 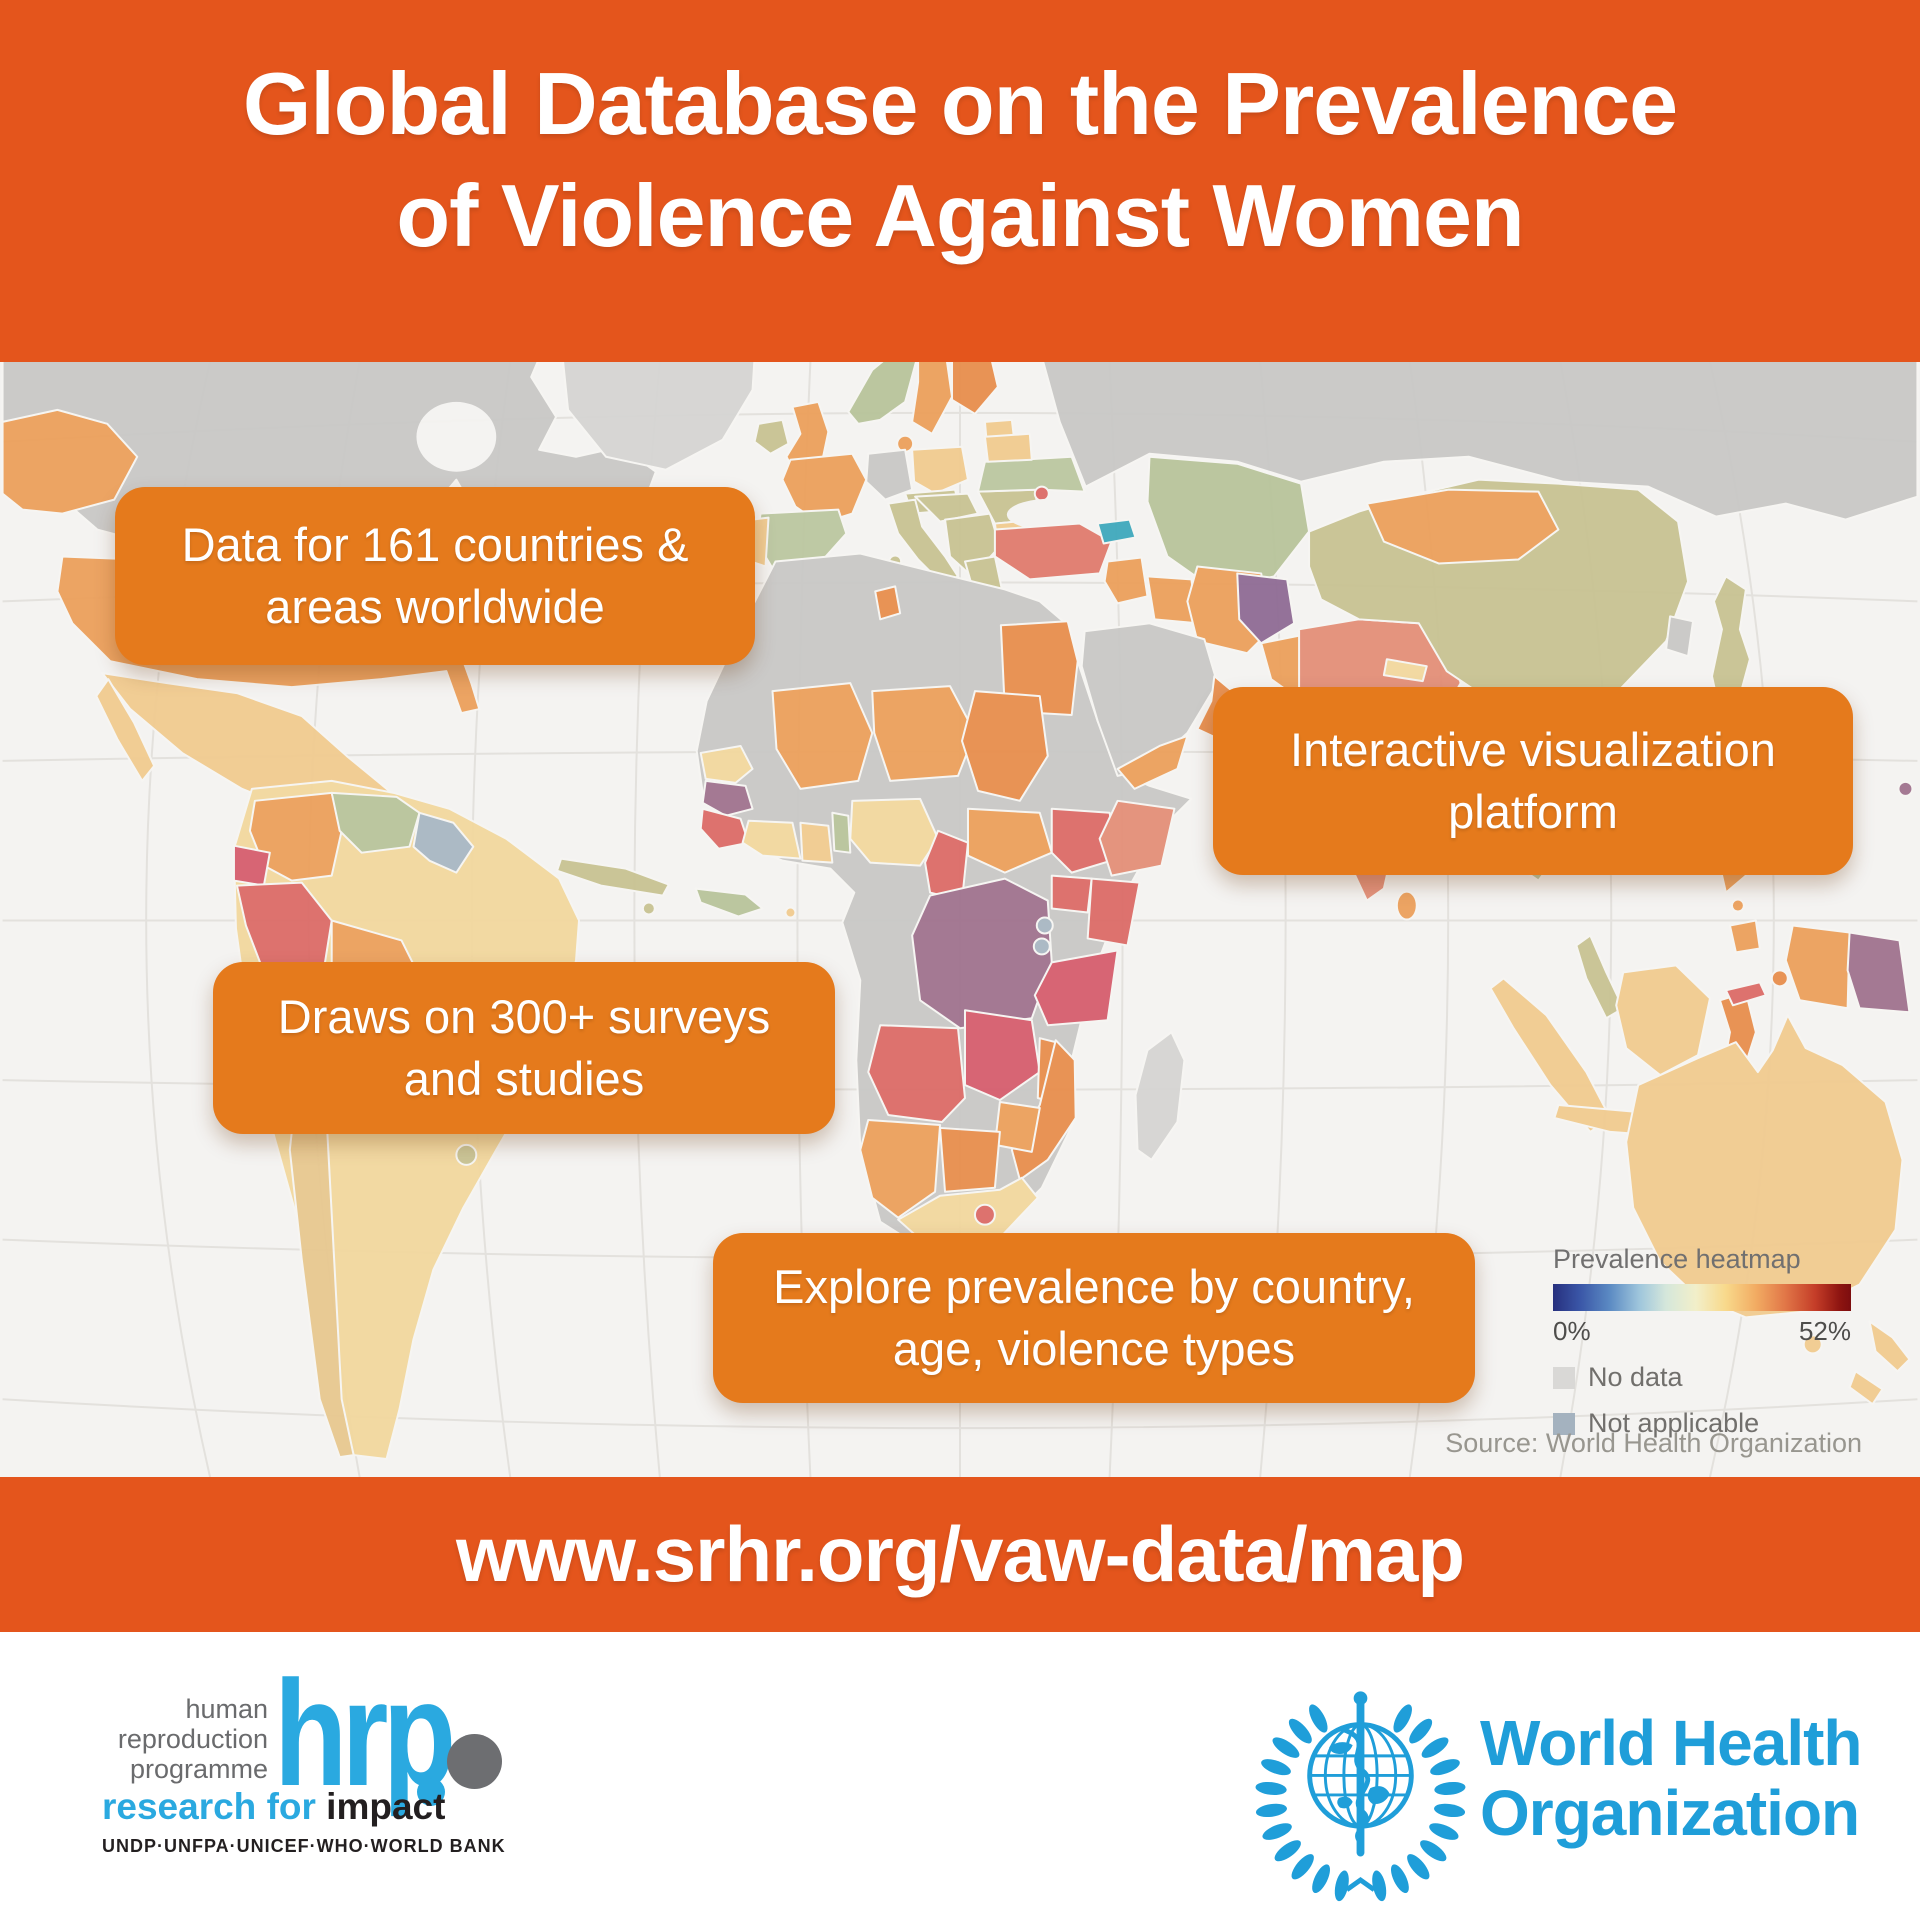 I want to click on country-nigeria, so click(x=894, y=832).